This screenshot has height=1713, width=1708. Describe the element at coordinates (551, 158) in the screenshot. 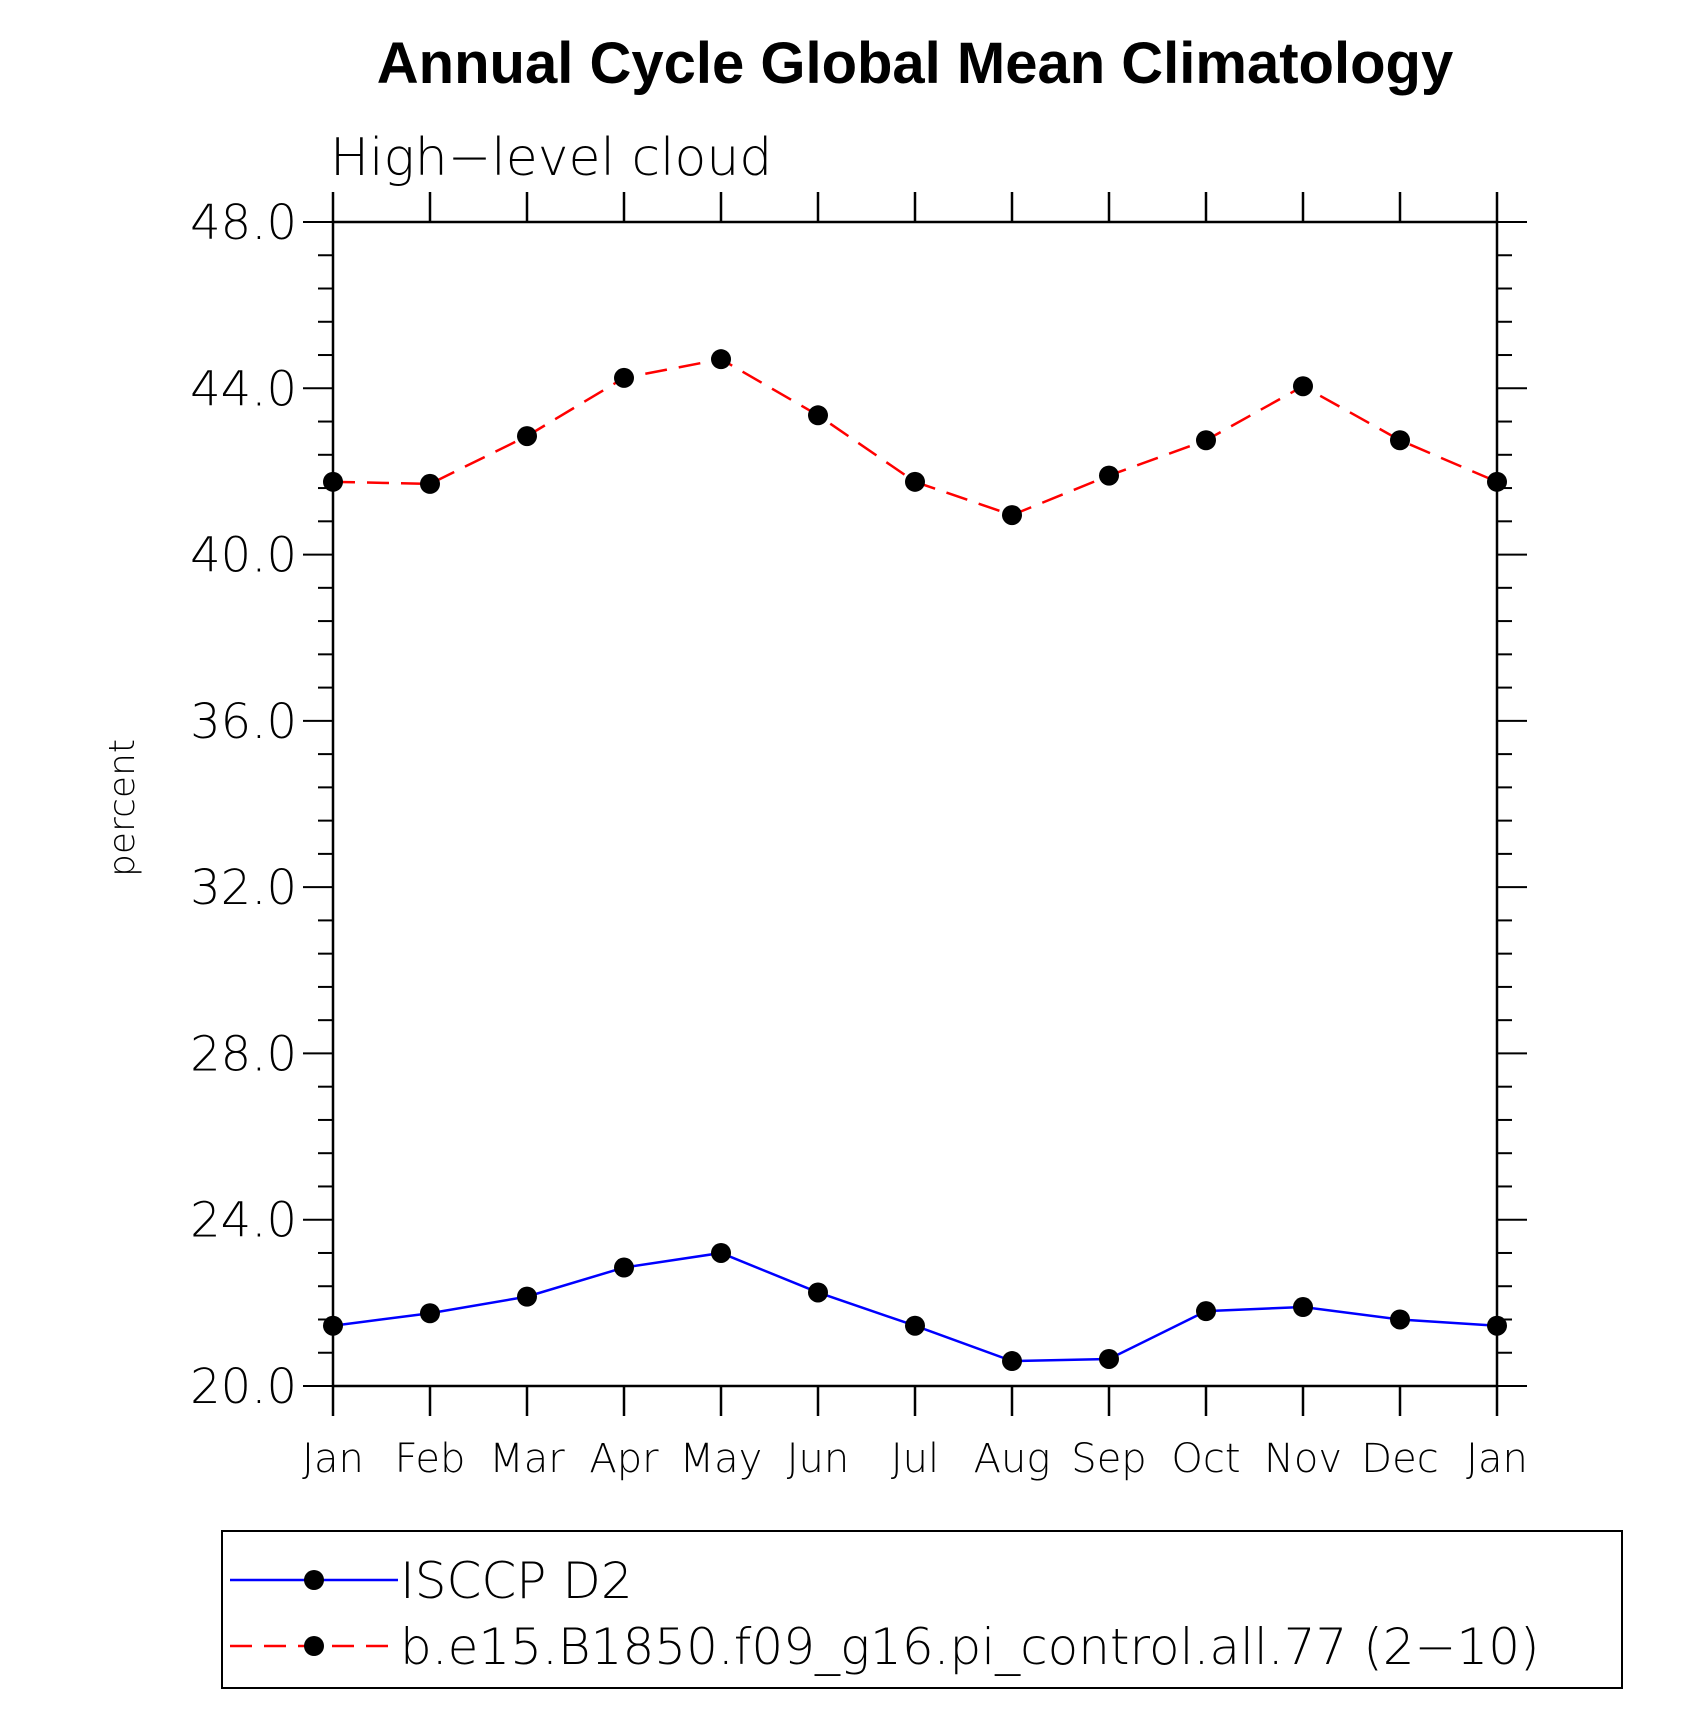

I see `chart-subtitle: High−level cloud` at that location.